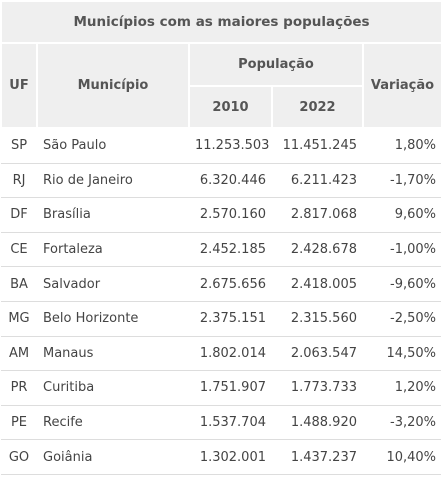 The height and width of the screenshot is (479, 441). What do you see at coordinates (113, 319) in the screenshot?
I see `municipio-cell: Belo Horizonte` at bounding box center [113, 319].